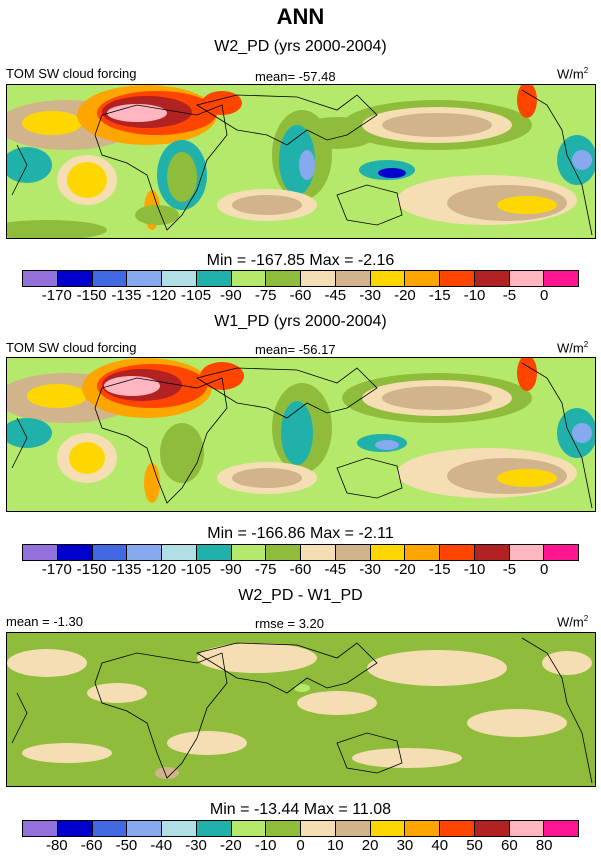 This screenshot has height=858, width=601. I want to click on colorbar-tick-label: -40, so click(161, 845).